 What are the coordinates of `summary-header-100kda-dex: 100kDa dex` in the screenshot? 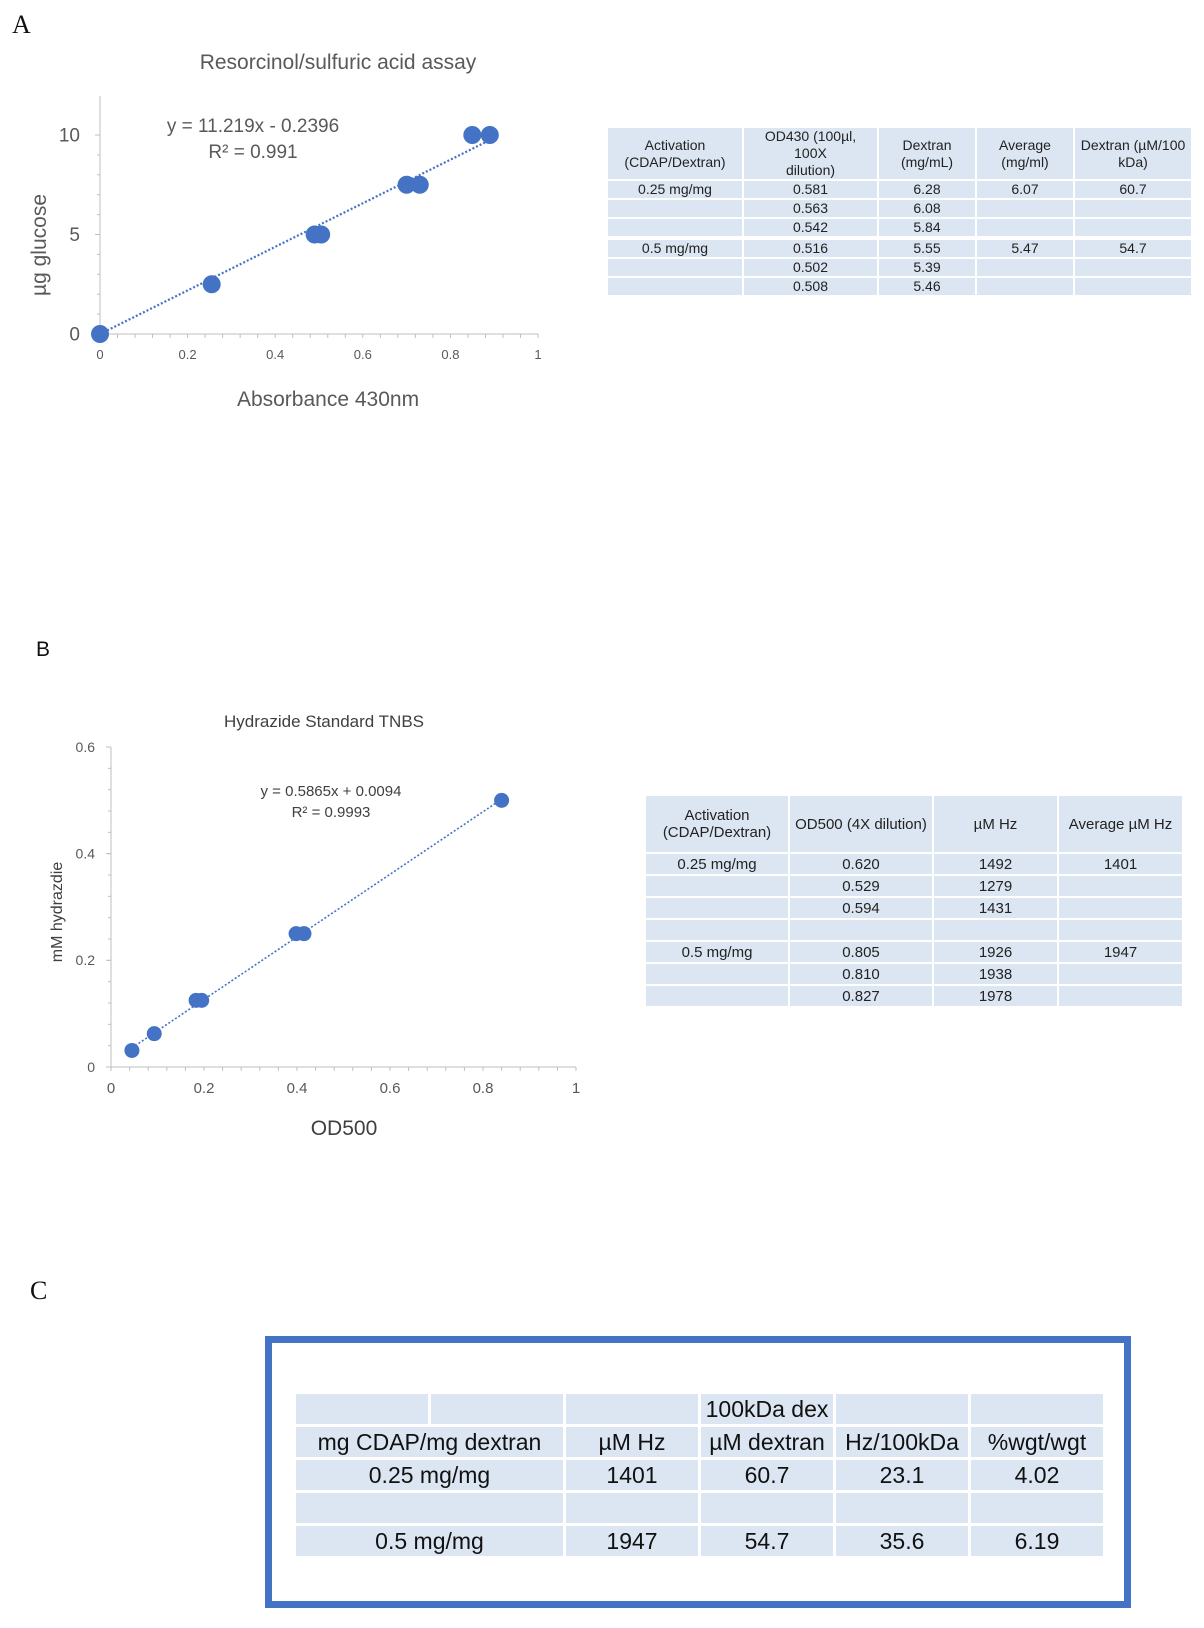 It's located at (767, 1409).